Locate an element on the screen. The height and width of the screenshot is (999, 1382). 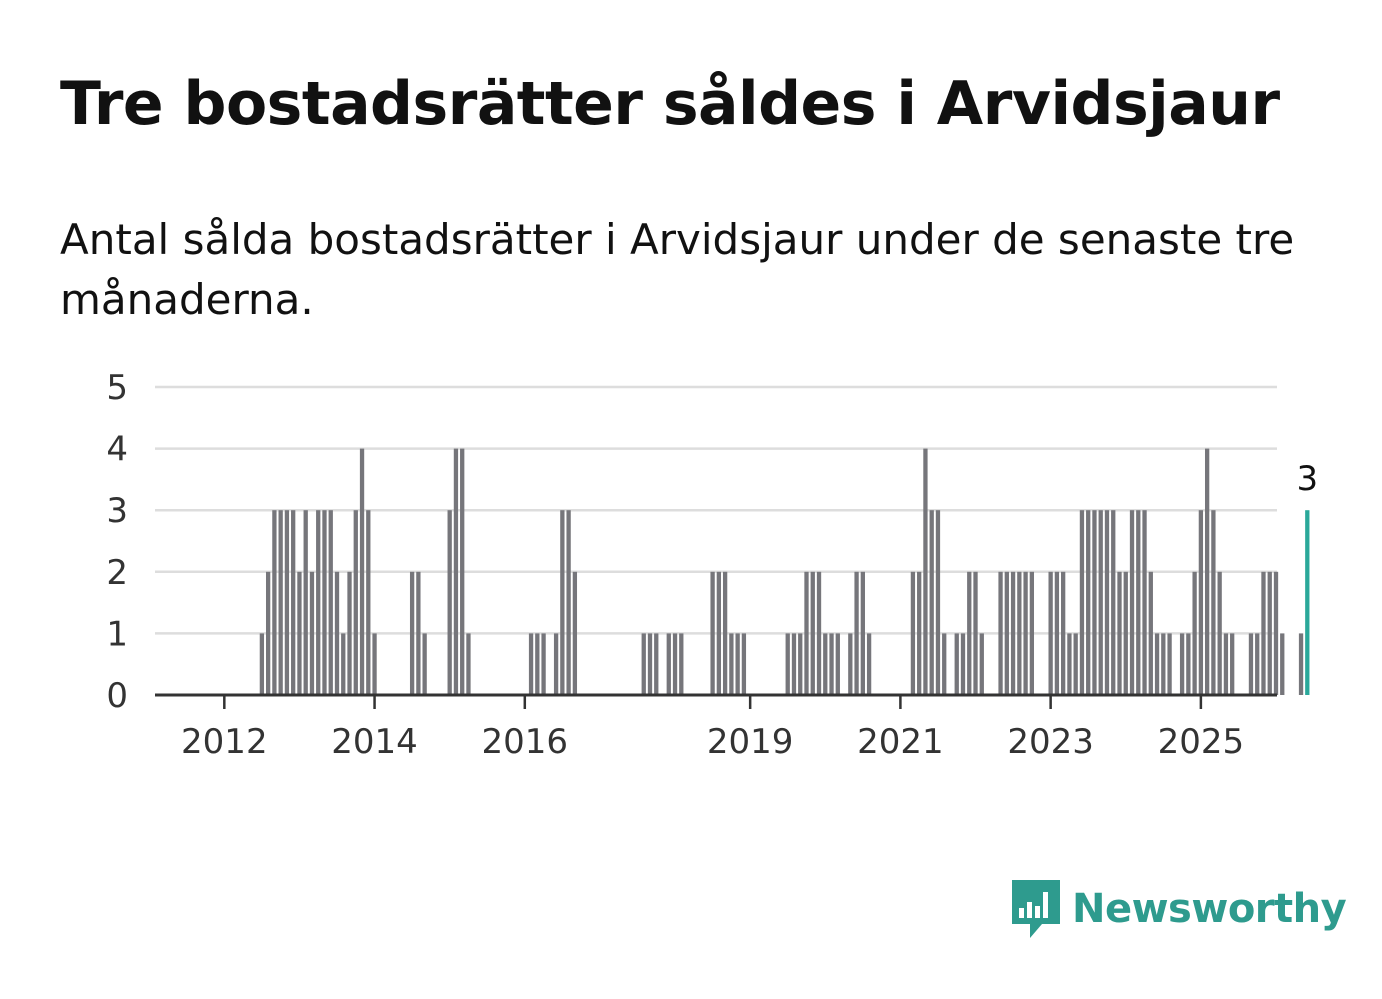
newsworthy-logo: Newsworthy is located at coordinates (1178, 909).